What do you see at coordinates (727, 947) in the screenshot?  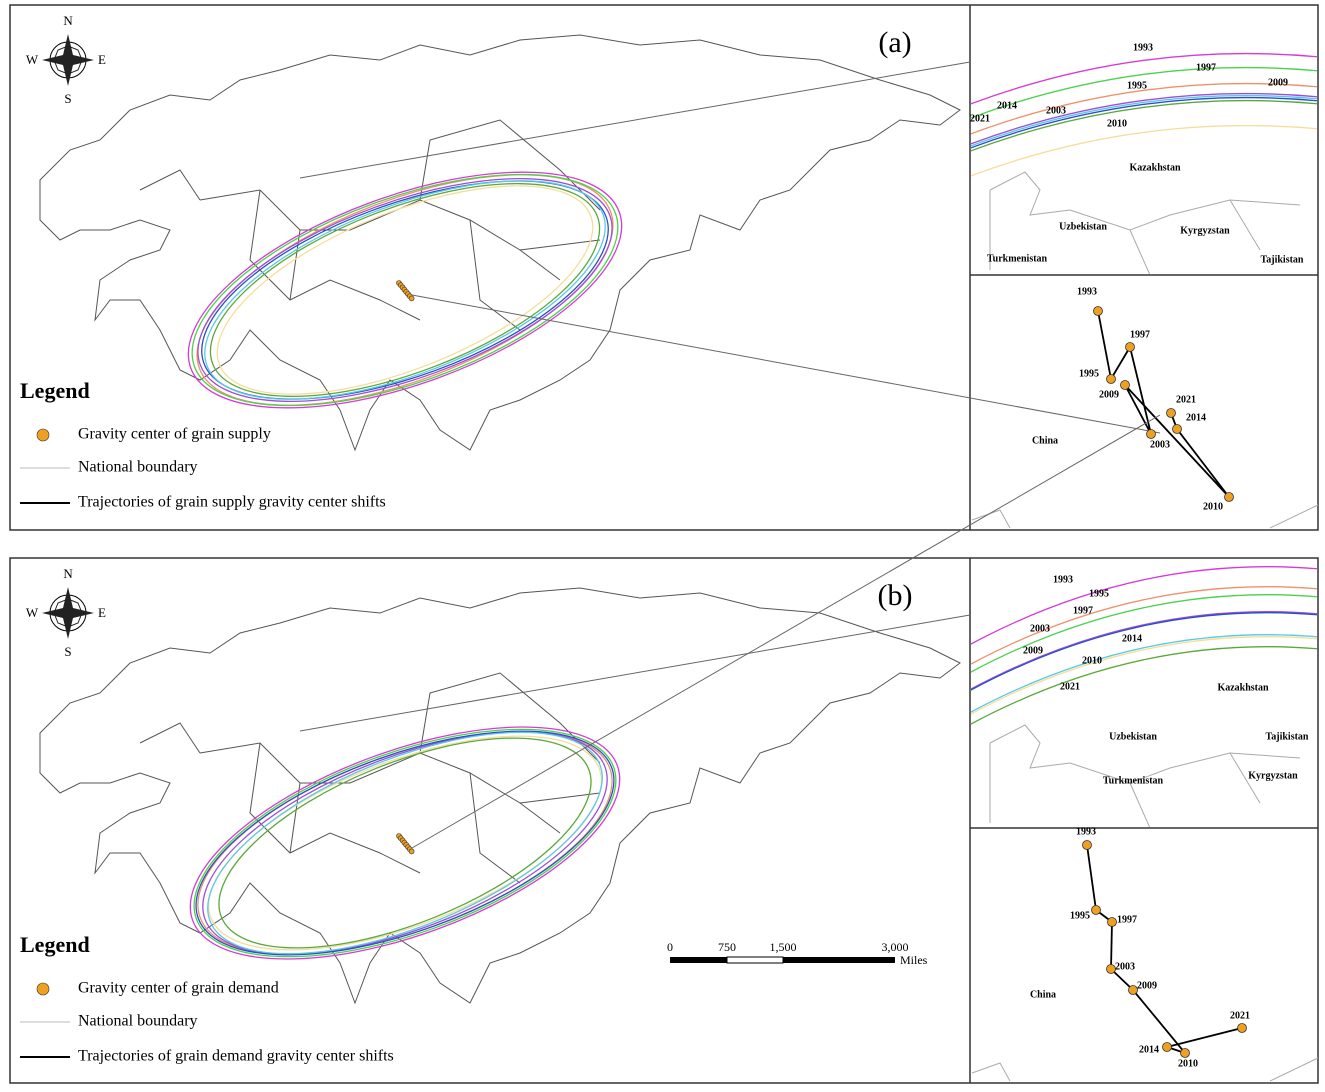 I see `scale-tick: 750` at bounding box center [727, 947].